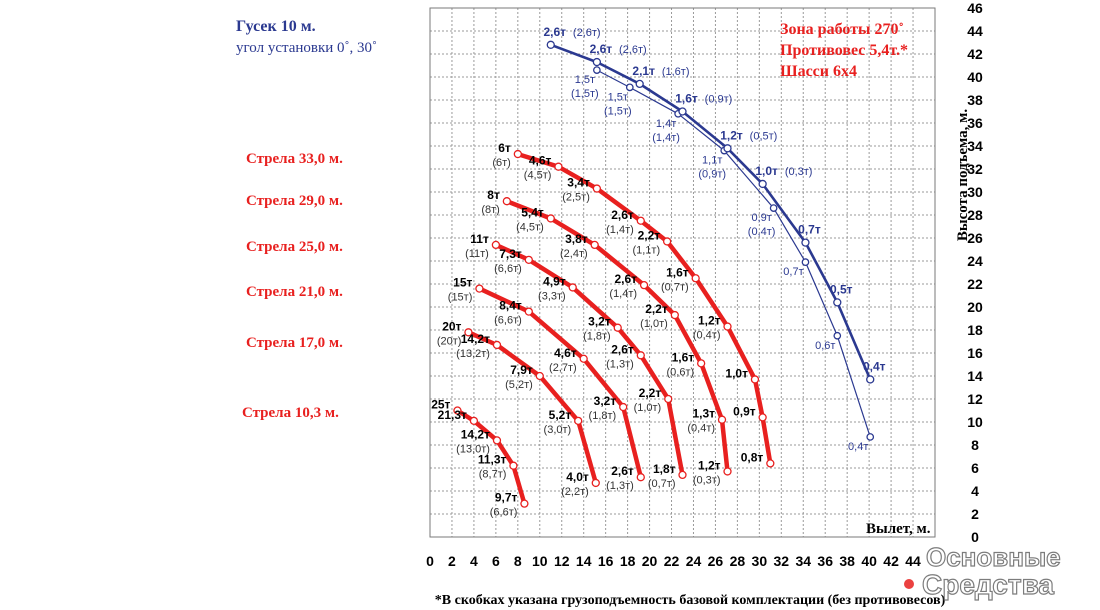 The image size is (1100, 610). I want to click on base-capacity-label: (0,4т), so click(707, 336).